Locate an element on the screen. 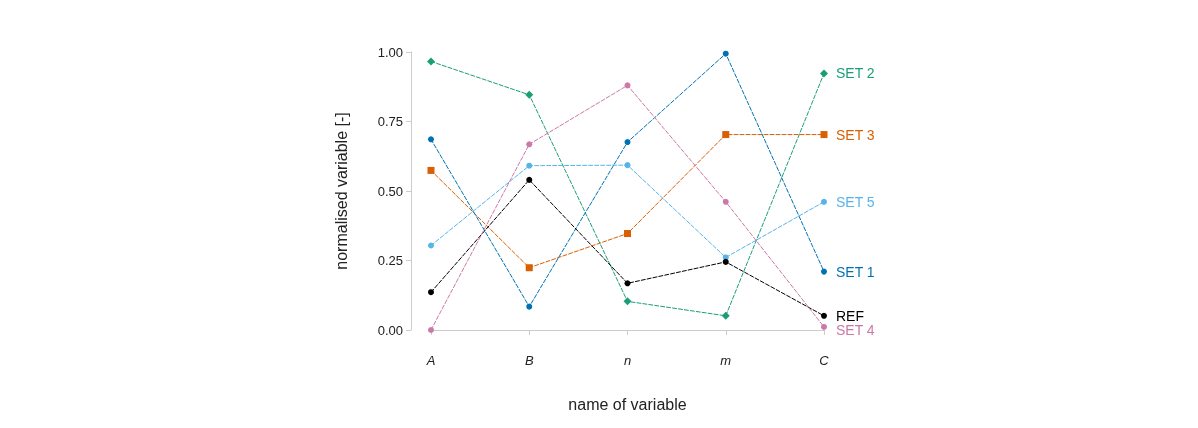  series-label: REF is located at coordinates (850, 315).